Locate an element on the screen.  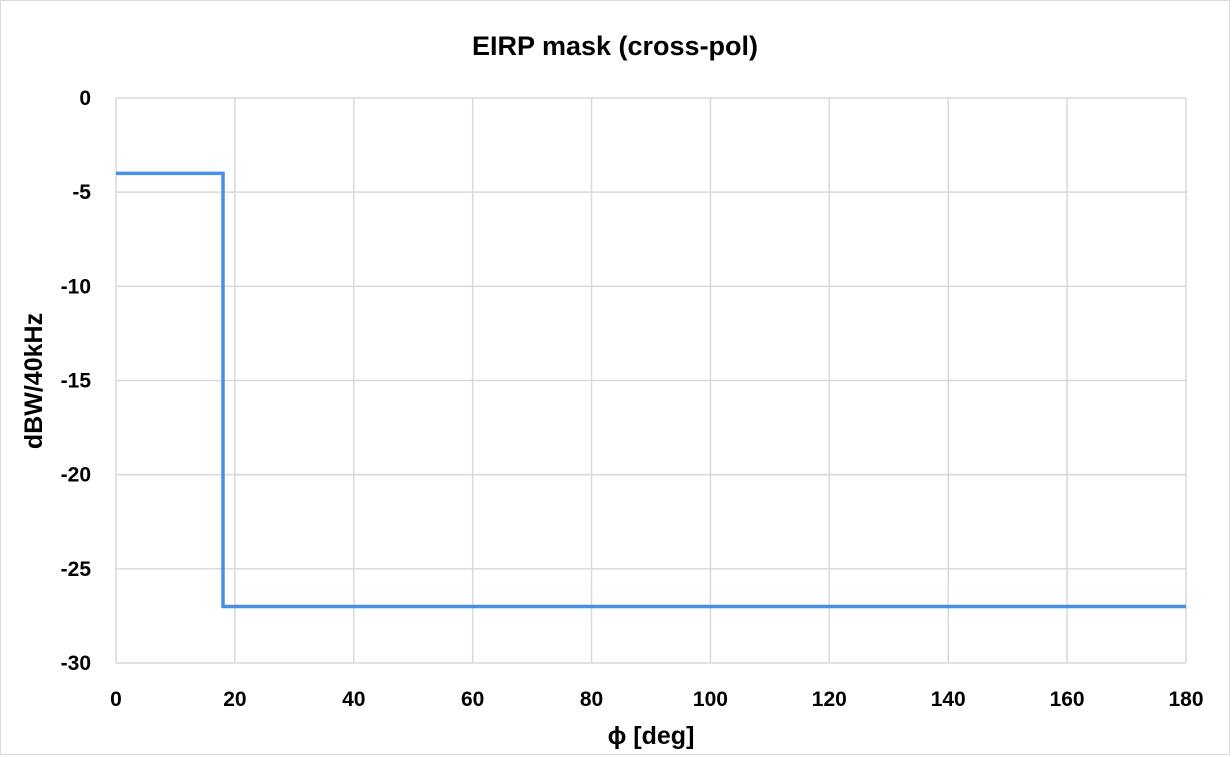
x-tick-label: 0 is located at coordinates (116, 699).